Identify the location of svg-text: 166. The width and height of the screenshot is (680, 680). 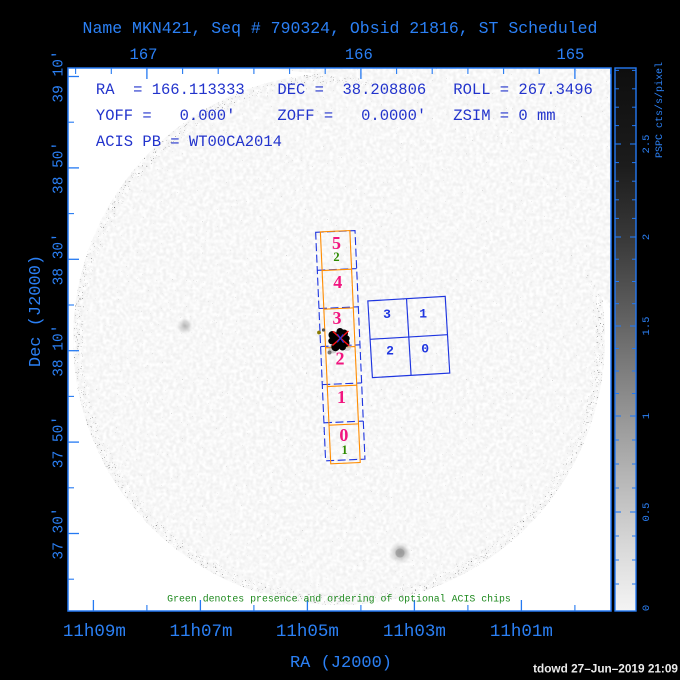
(359, 55).